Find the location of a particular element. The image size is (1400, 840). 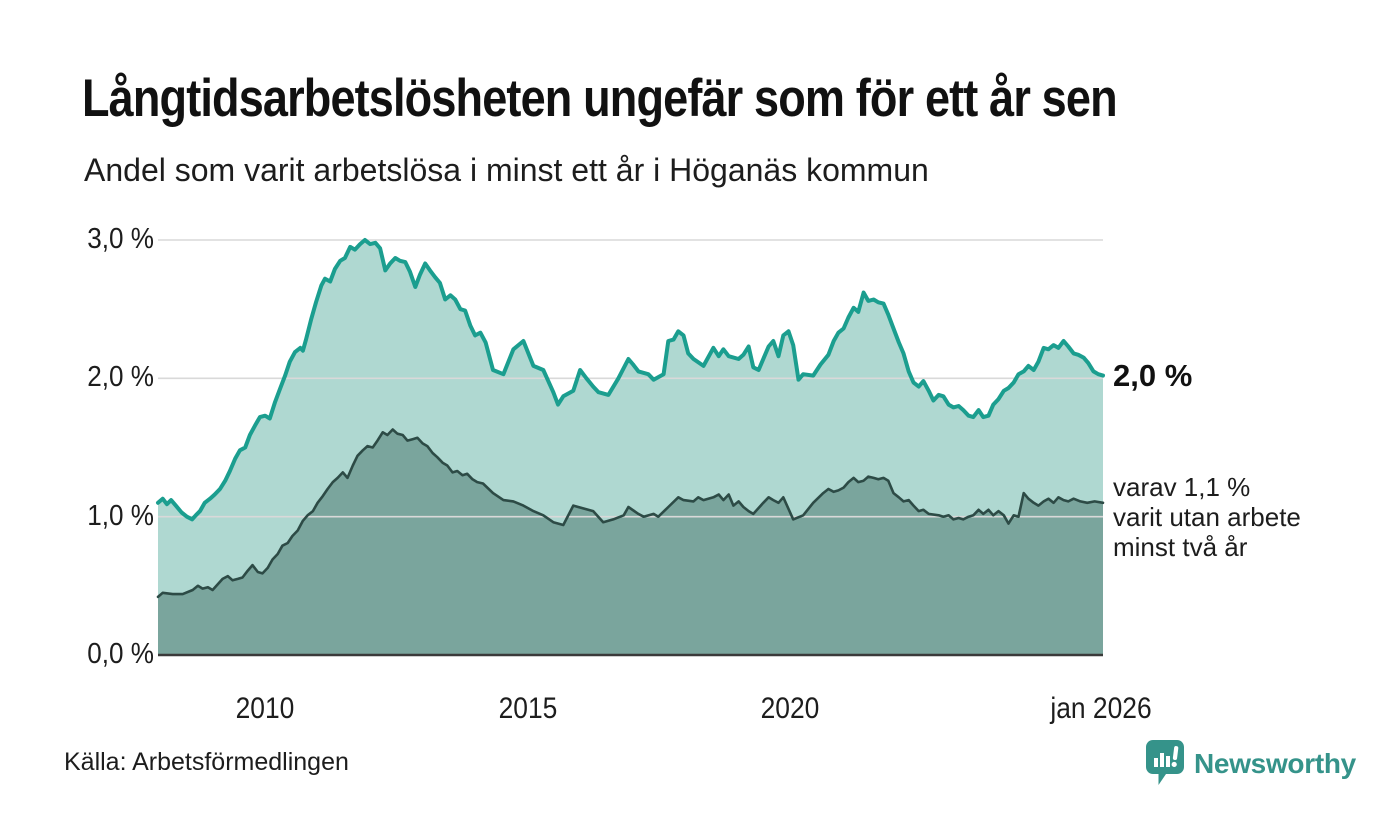

newsworthy-logo: Newsworthy is located at coordinates (1251, 763).